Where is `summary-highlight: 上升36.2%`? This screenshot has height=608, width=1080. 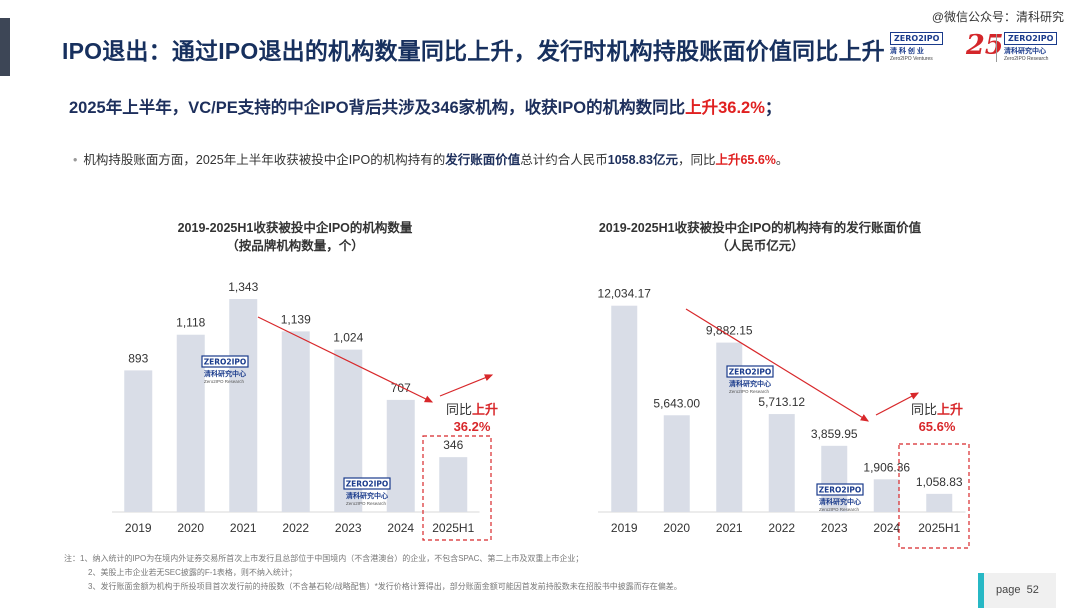 summary-highlight: 上升36.2% is located at coordinates (725, 108).